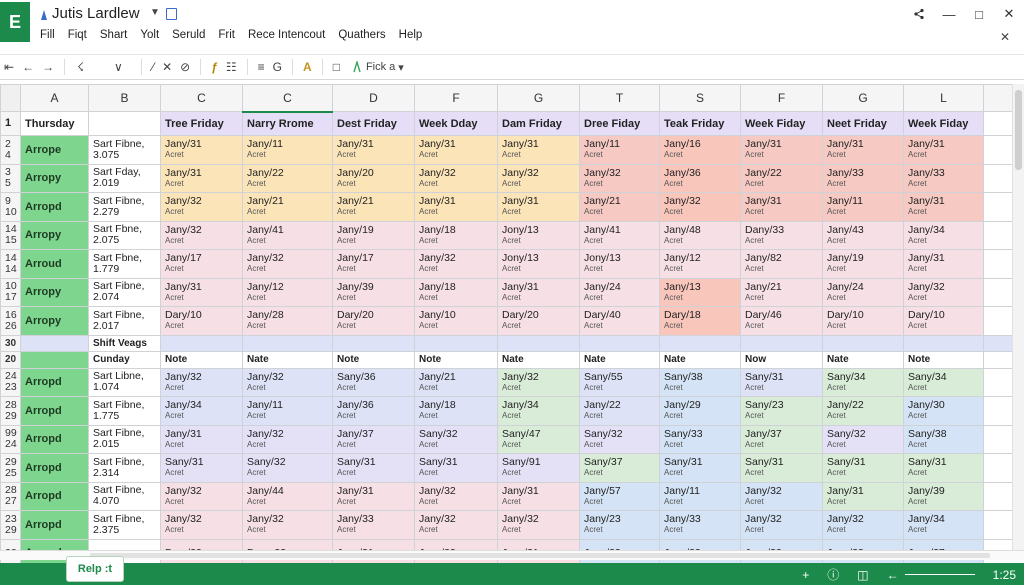 The image size is (1024, 585). I want to click on schedule-cell: Jony/13 Acret, so click(538, 235).